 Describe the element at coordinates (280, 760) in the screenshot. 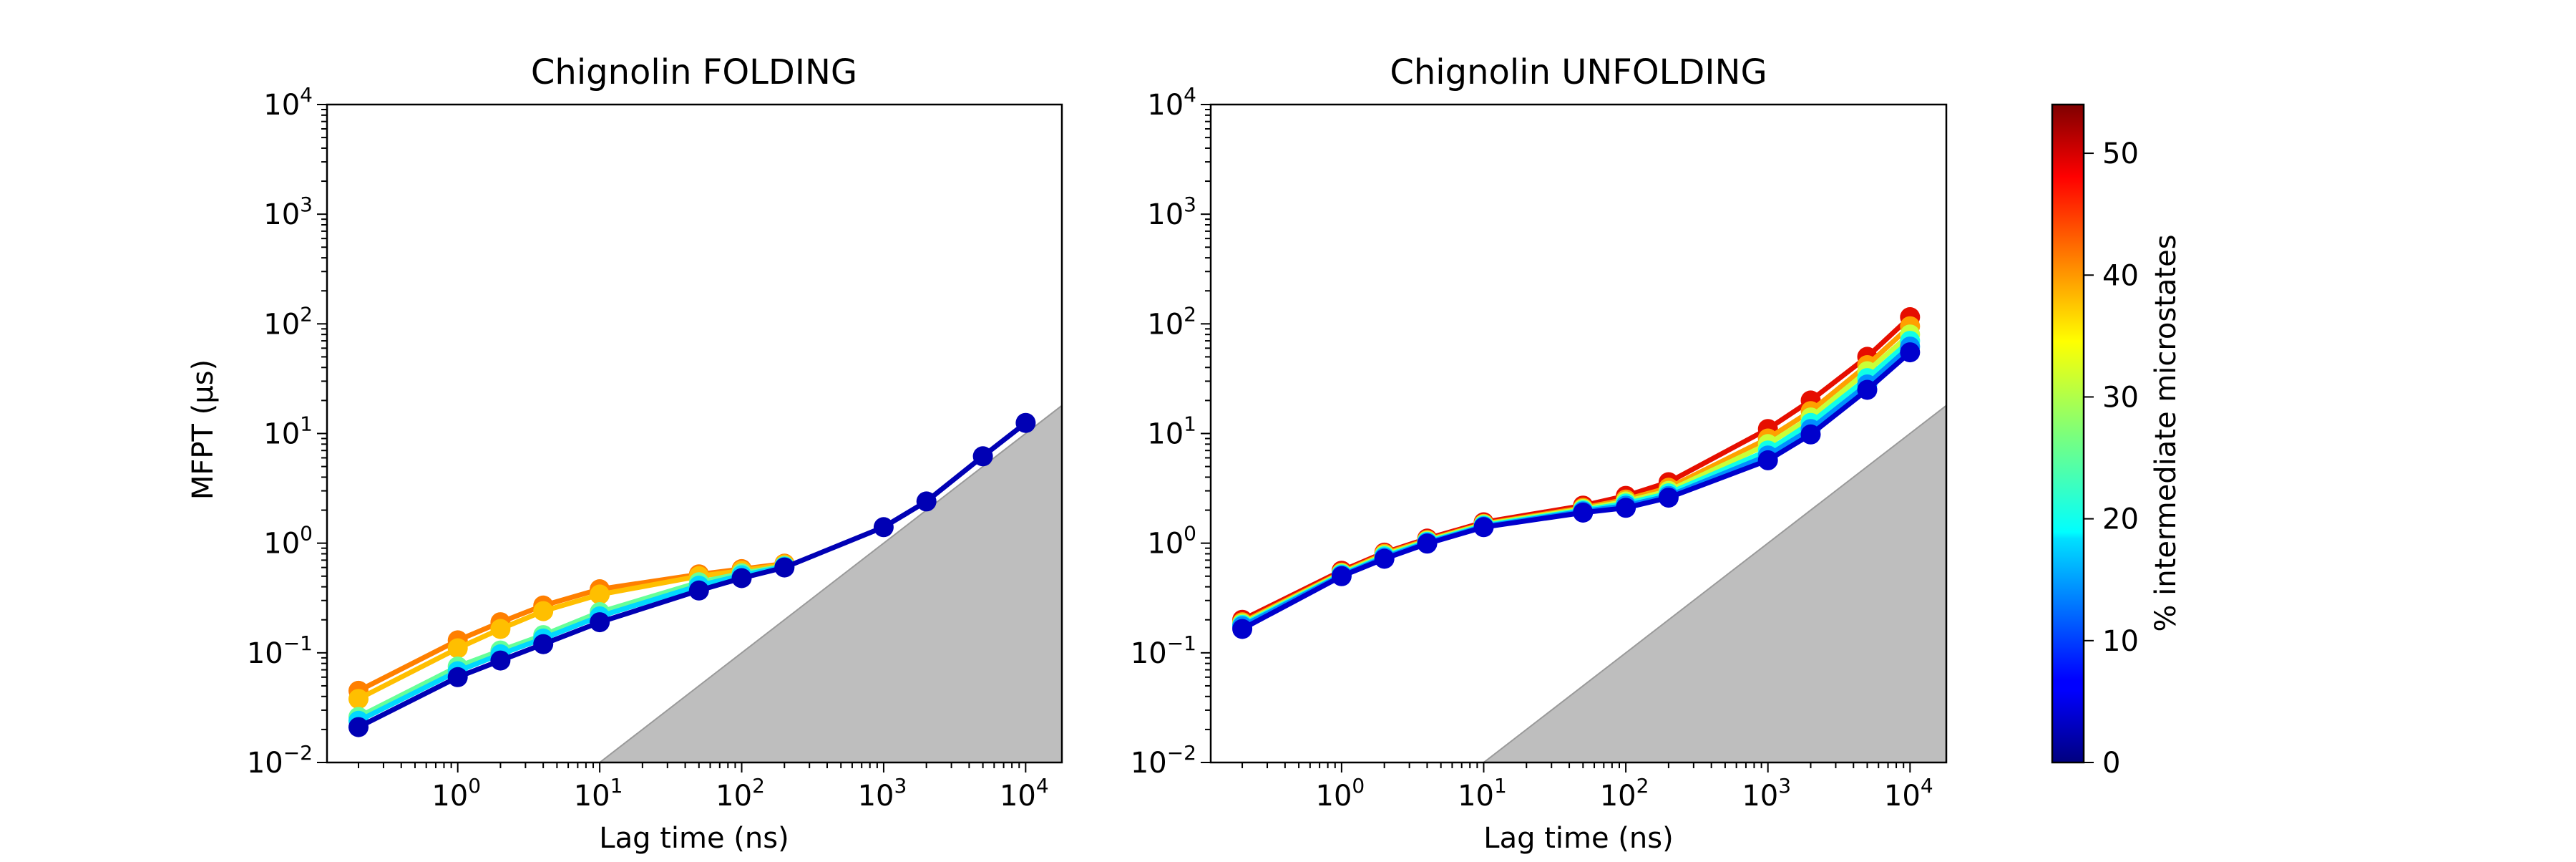

I see `folding-y-tick-label: 10⁻²` at that location.